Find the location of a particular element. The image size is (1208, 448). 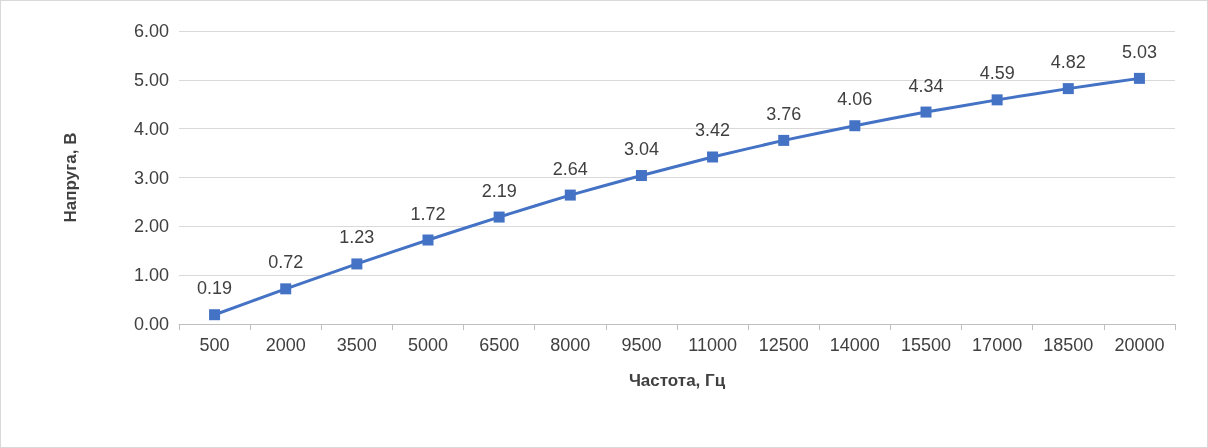

data-label: 5.03 is located at coordinates (1139, 51).